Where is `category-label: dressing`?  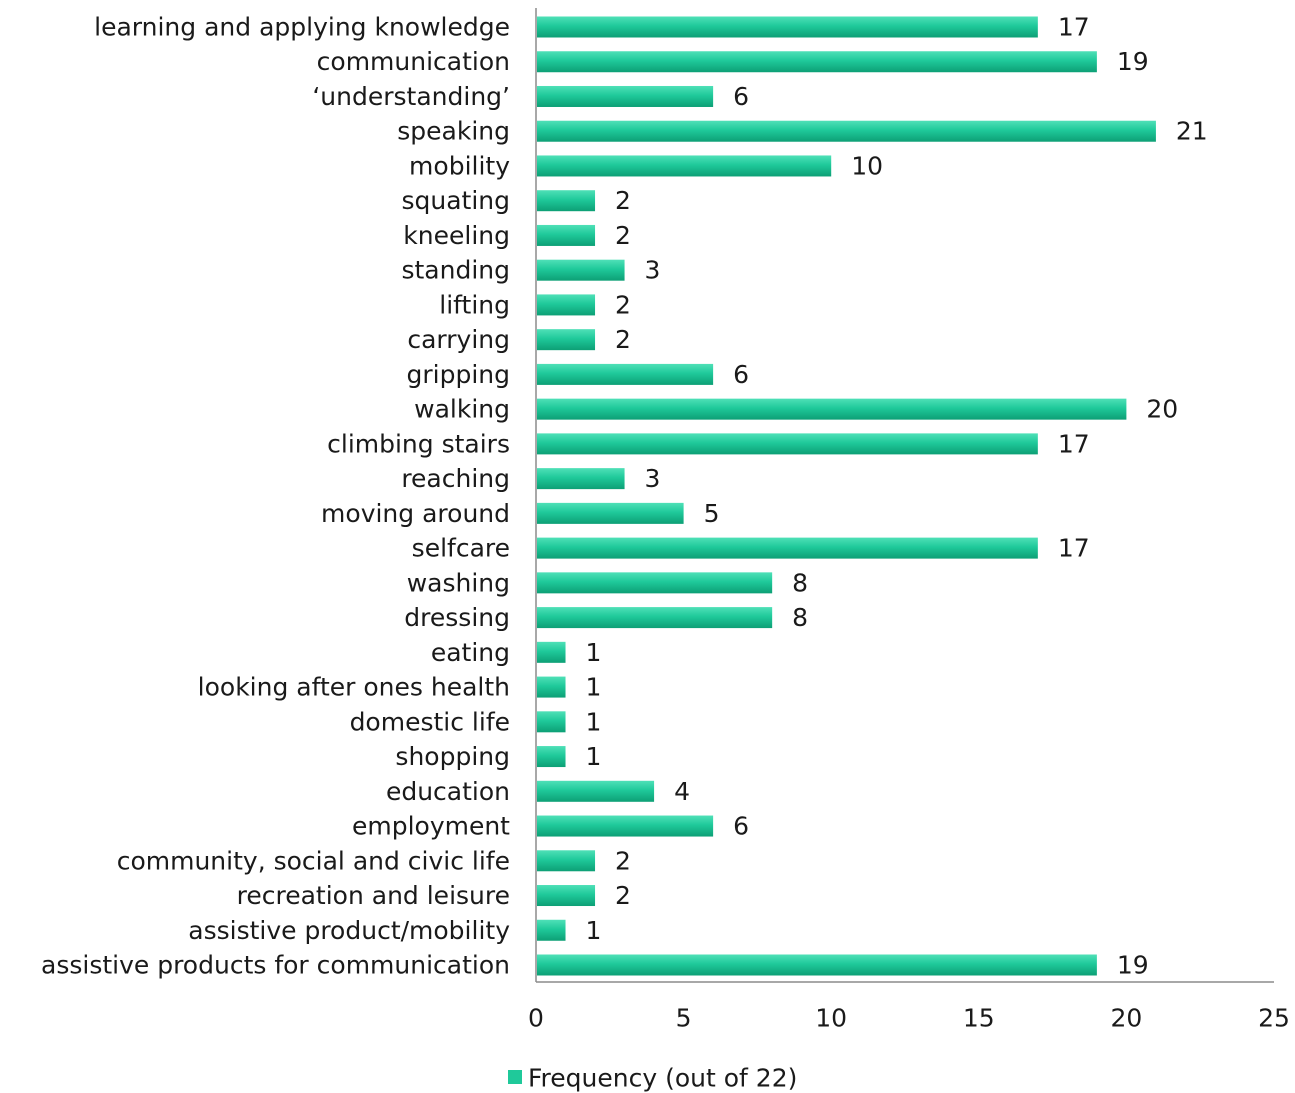 category-label: dressing is located at coordinates (457, 617).